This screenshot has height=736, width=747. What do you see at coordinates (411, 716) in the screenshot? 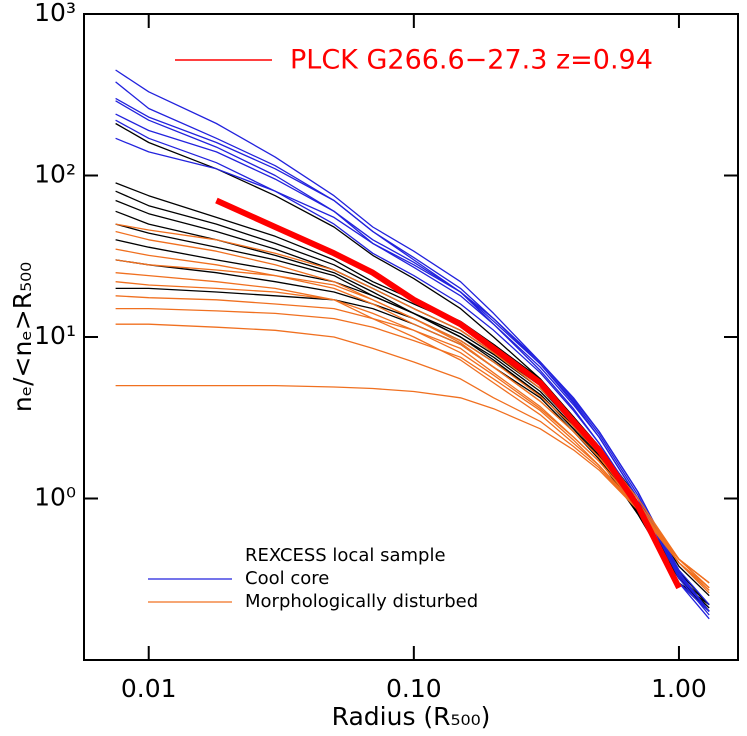
I see `x-axis-title: Radius (R₅₀₀)` at bounding box center [411, 716].